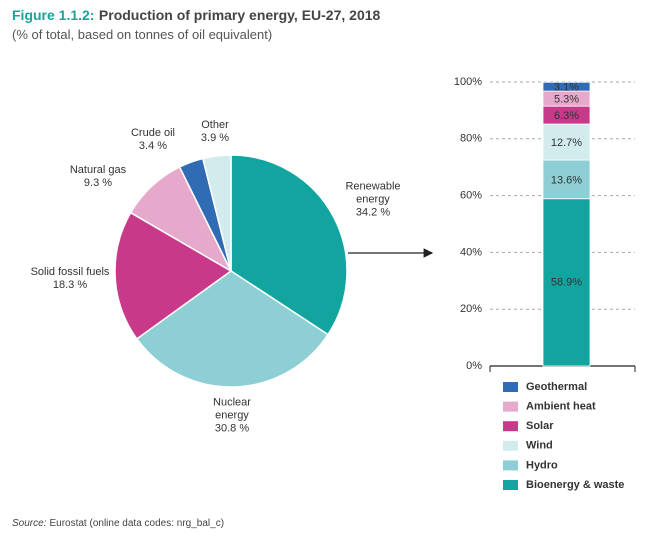  What do you see at coordinates (29, 523) in the screenshot?
I see `source-label: Source:` at bounding box center [29, 523].